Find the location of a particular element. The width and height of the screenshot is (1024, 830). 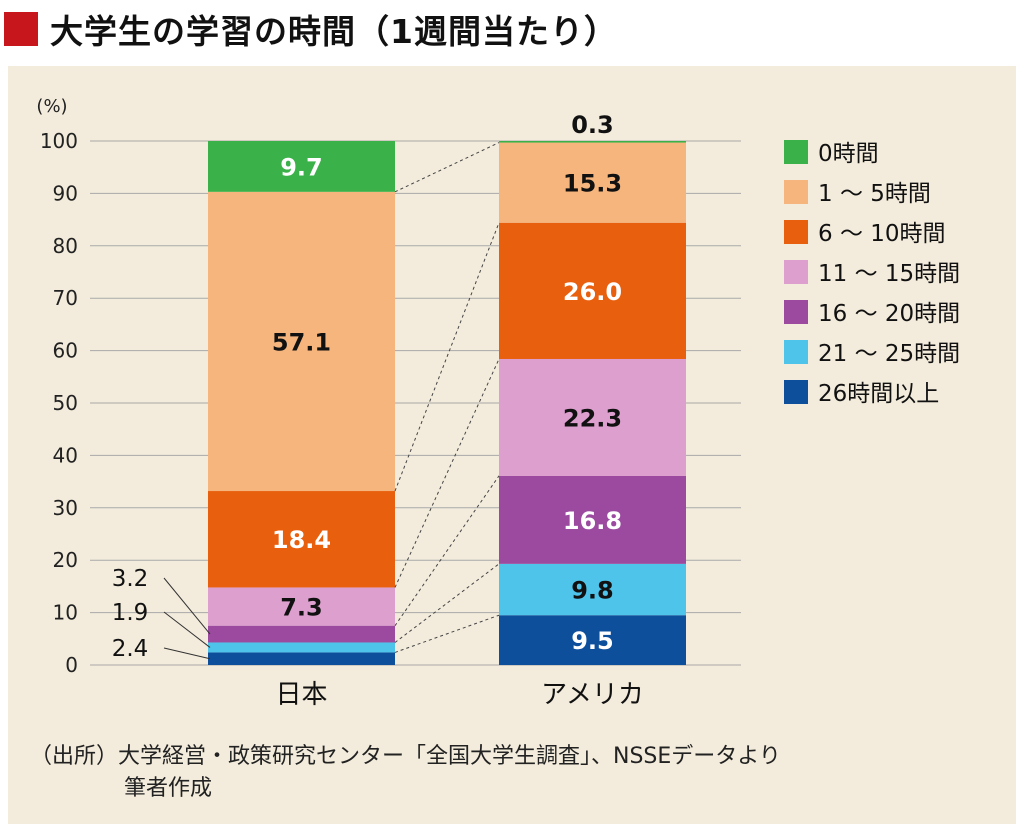

data-label: 57.1 is located at coordinates (301, 342).